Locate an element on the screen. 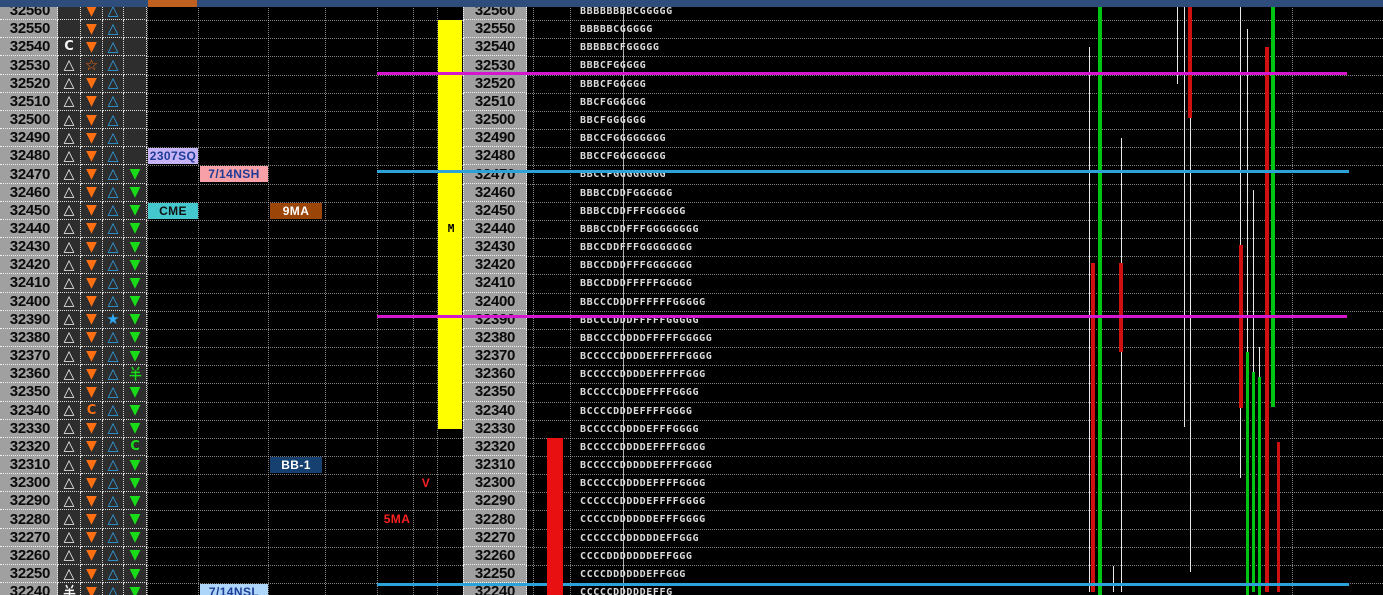 This screenshot has width=1383, height=595. gridline-horizontal is located at coordinates (691, 348).